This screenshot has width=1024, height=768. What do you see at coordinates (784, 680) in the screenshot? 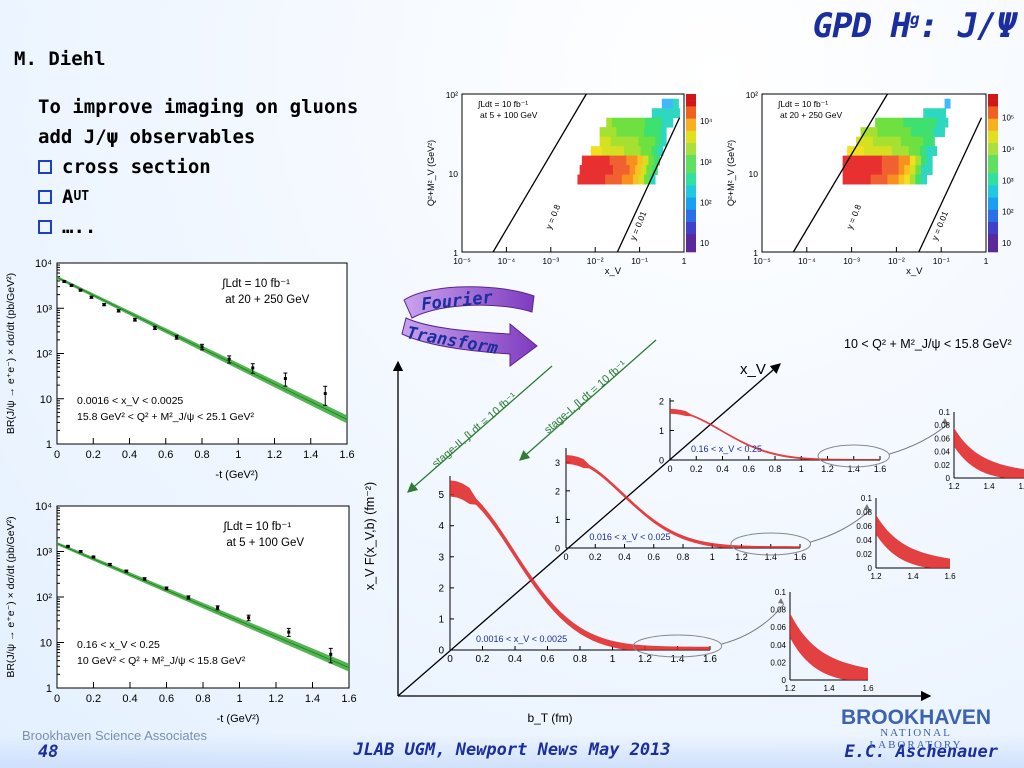
I see `inset-y-tick-label: 0` at bounding box center [784, 680].